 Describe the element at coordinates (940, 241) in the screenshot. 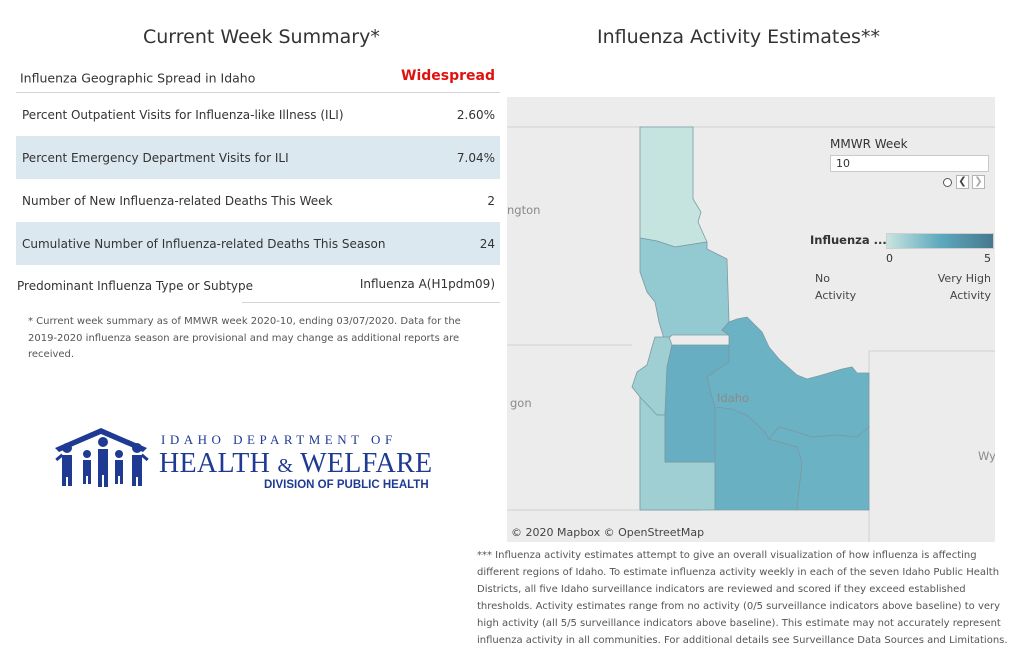

I see `legend-color-scale` at that location.